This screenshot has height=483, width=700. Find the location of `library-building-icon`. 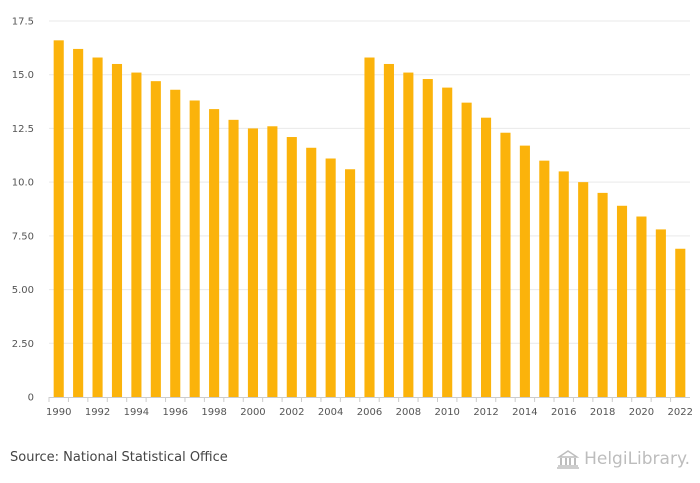

library-building-icon is located at coordinates (568, 459).